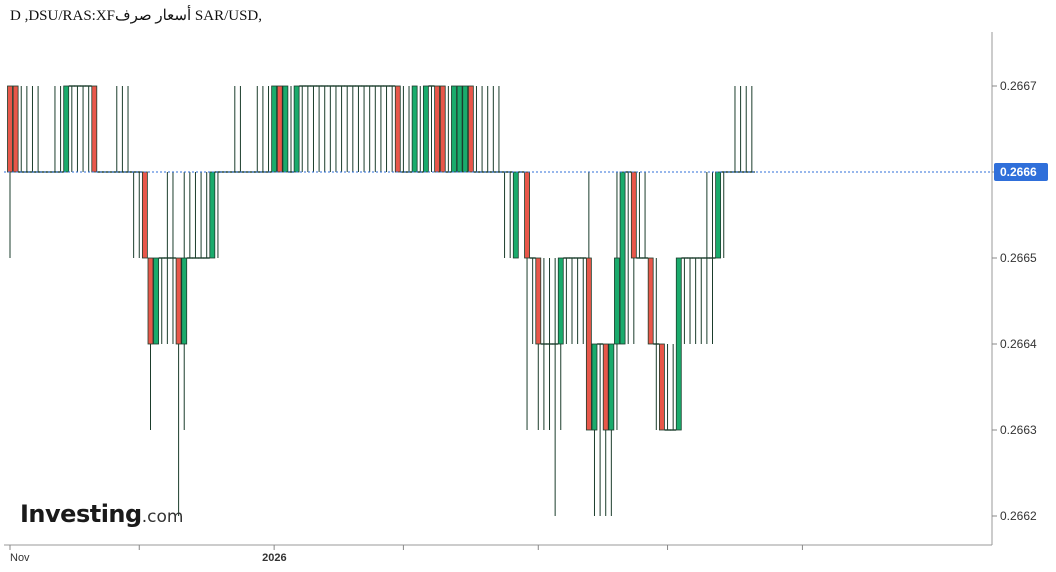  What do you see at coordinates (1018, 344) in the screenshot?
I see `y-tick-label: 0.2664` at bounding box center [1018, 344].